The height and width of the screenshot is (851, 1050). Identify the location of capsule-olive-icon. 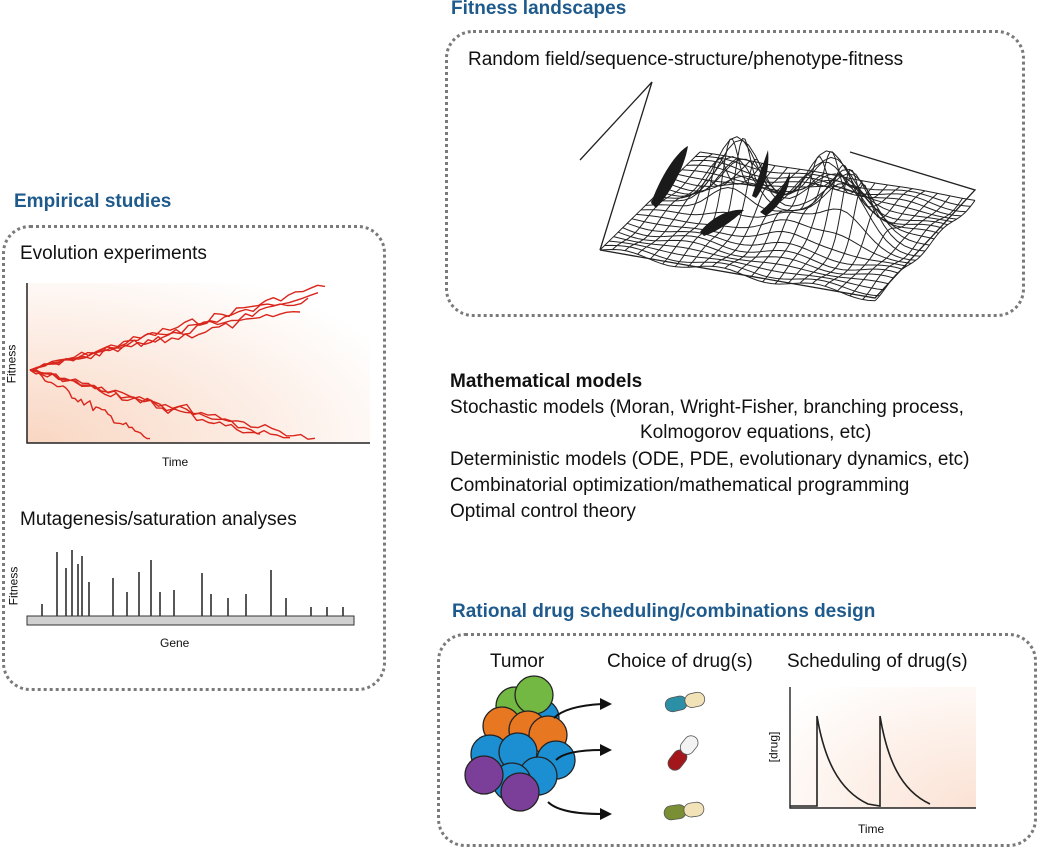
(684, 811).